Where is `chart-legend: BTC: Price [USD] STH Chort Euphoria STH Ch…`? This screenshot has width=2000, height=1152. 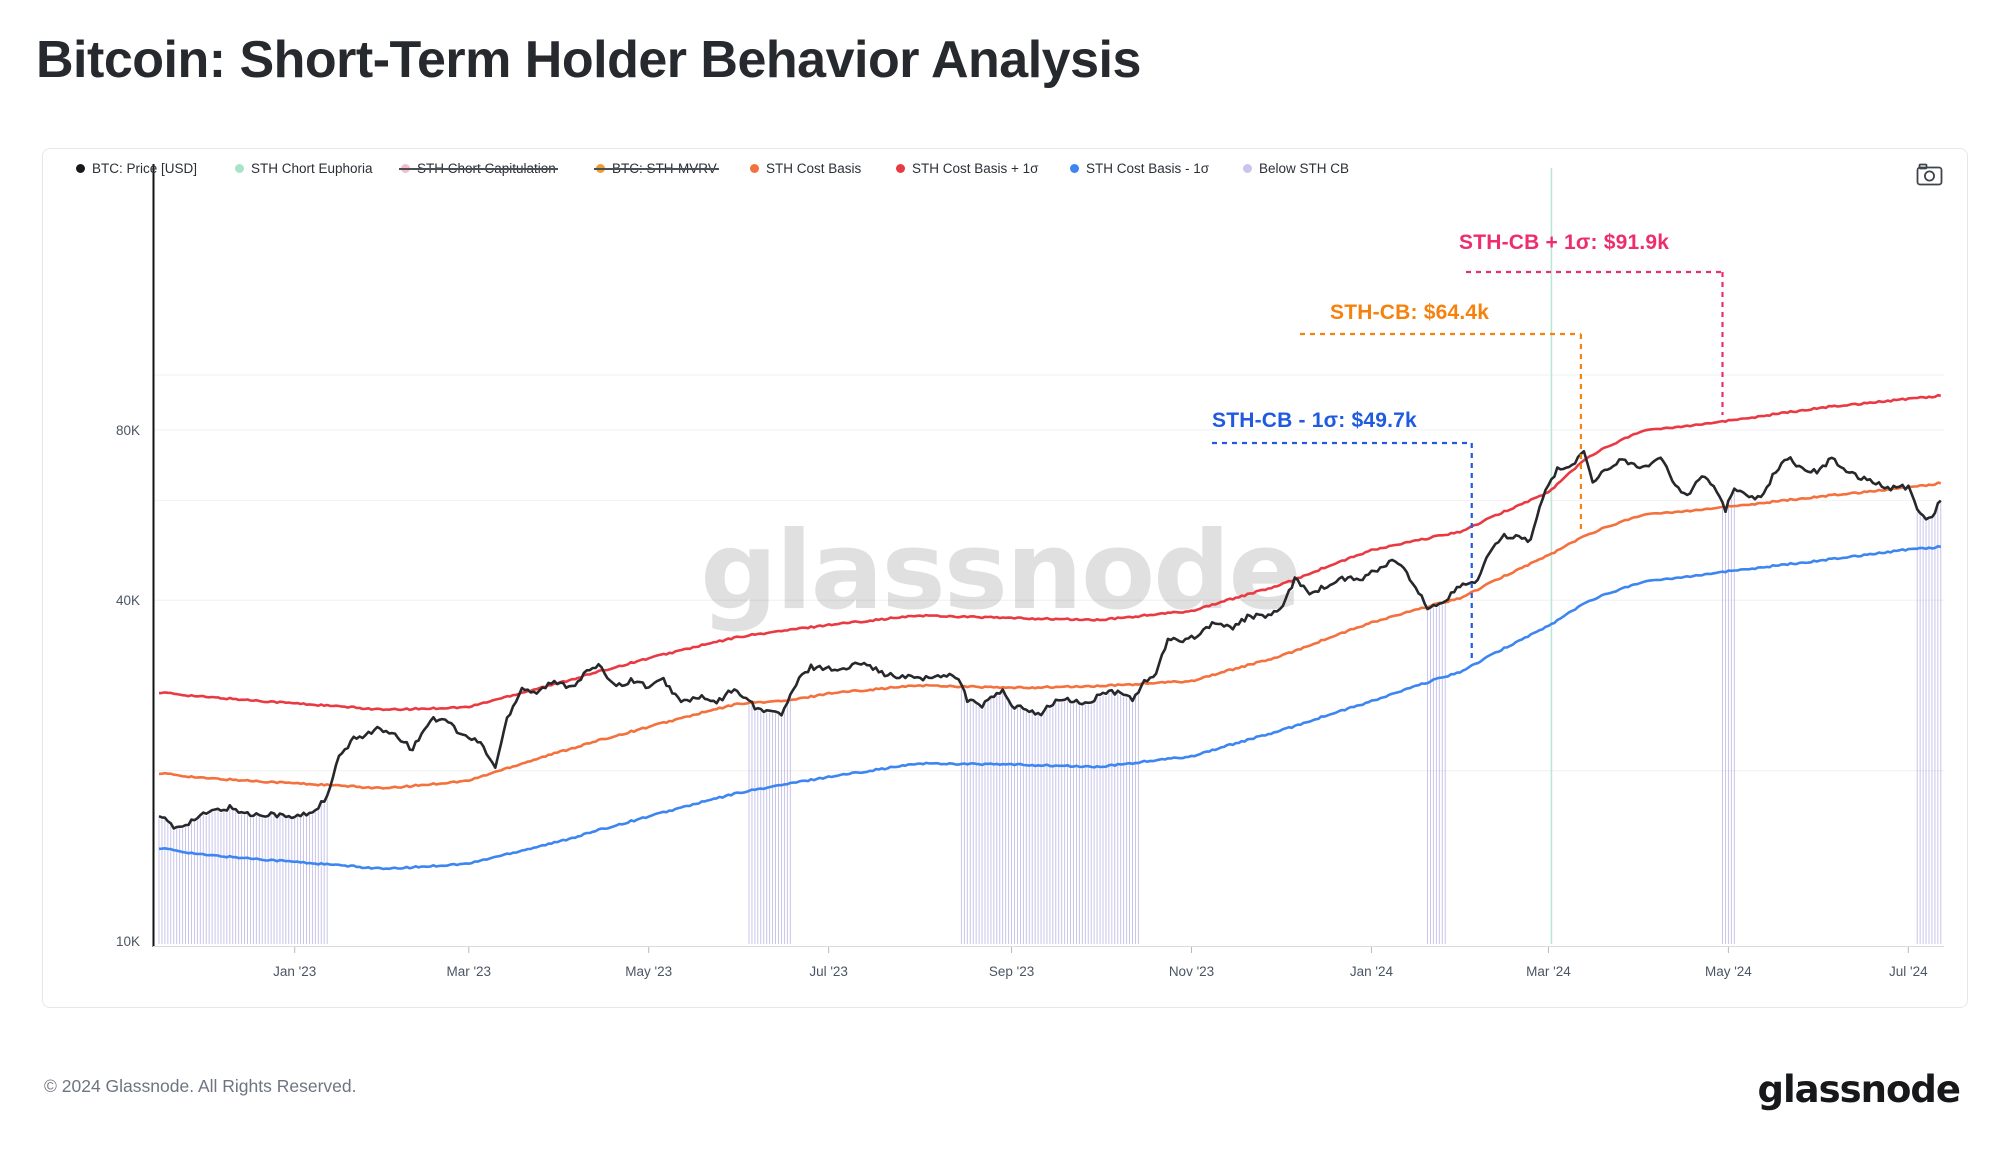 chart-legend: BTC: Price [USD] STH Chort Euphoria STH Ch… is located at coordinates (1000, 172).